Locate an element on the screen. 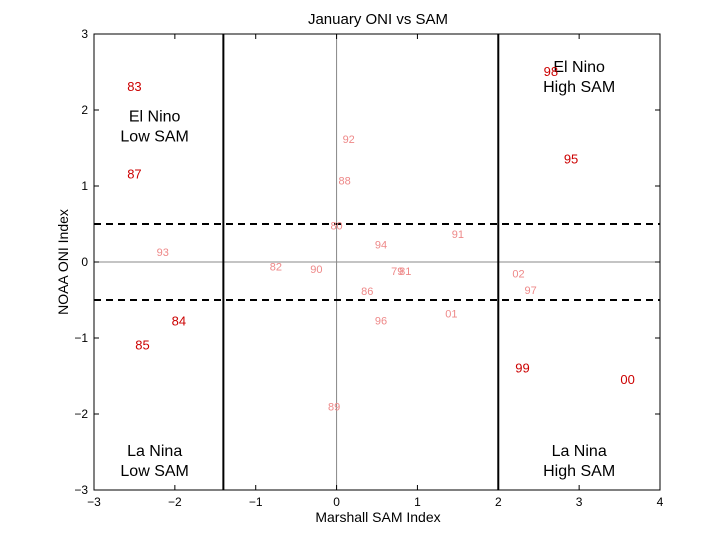 The image size is (720, 540). data-point-88: 88 is located at coordinates (345, 182).